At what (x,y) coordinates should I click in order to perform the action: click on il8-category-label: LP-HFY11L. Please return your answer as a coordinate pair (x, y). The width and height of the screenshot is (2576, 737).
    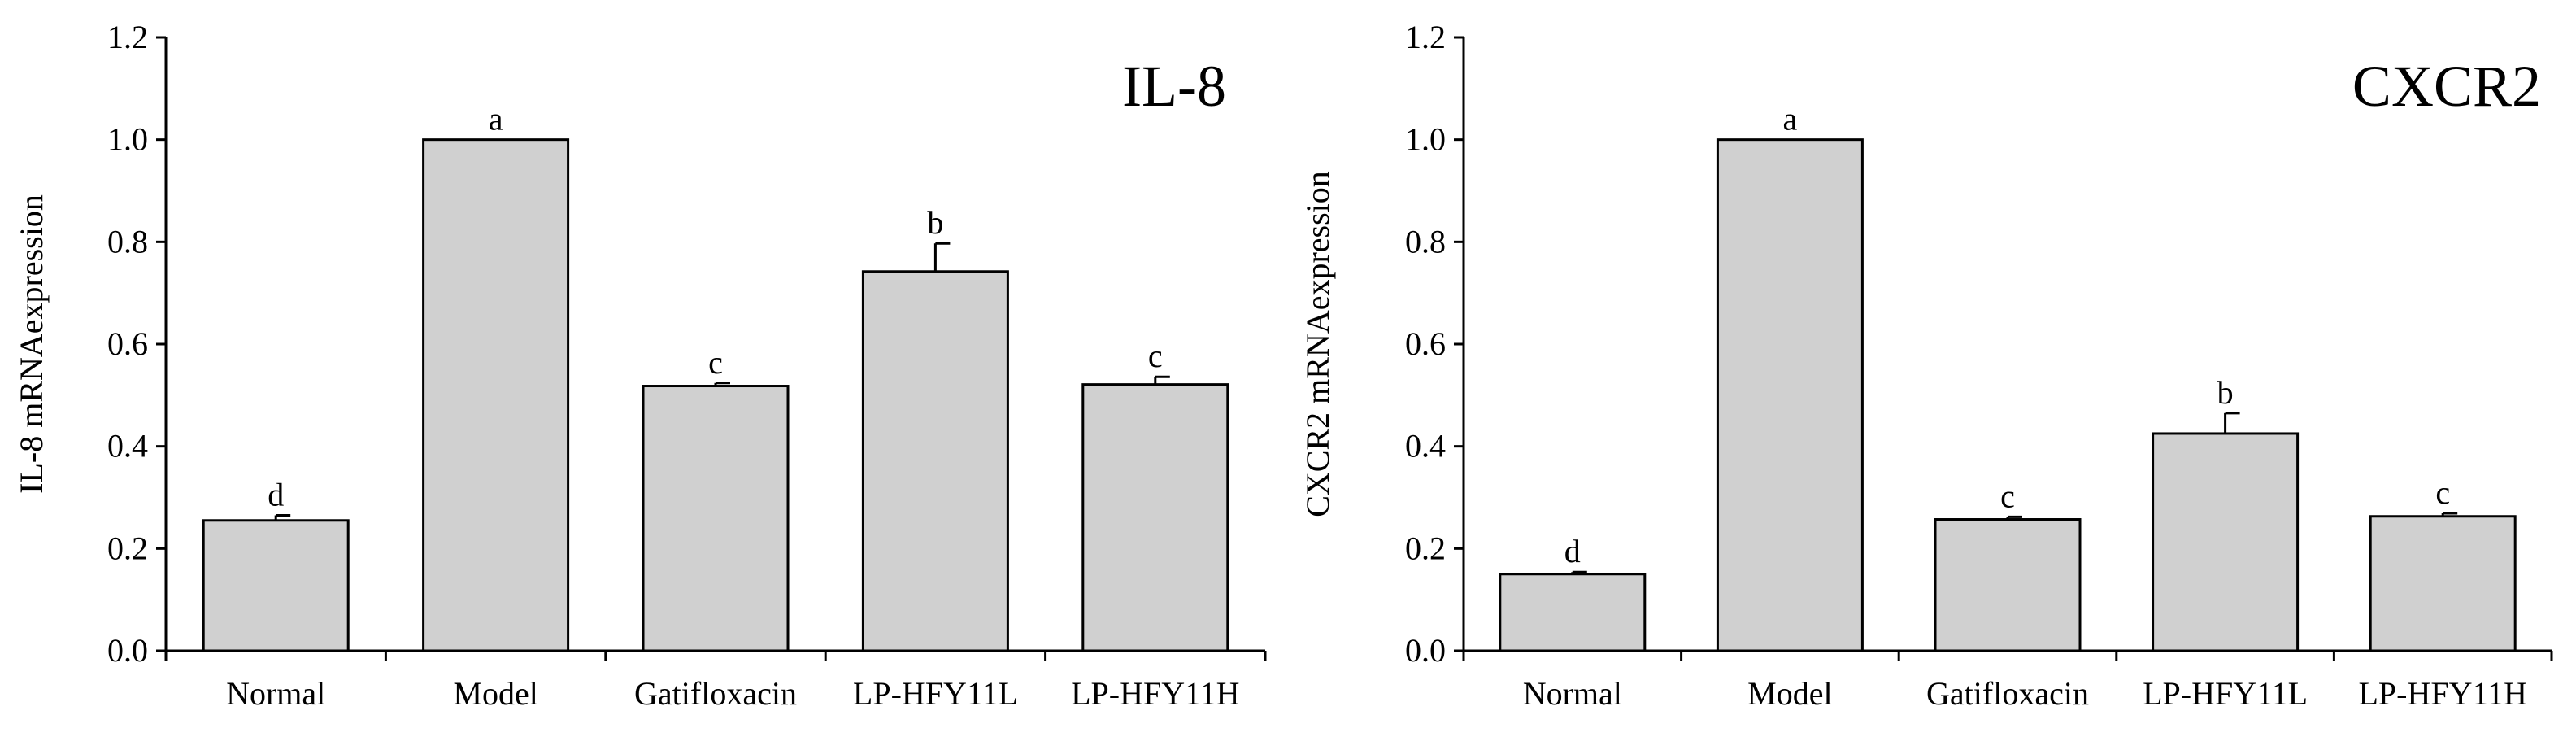
    Looking at the image, I should click on (936, 693).